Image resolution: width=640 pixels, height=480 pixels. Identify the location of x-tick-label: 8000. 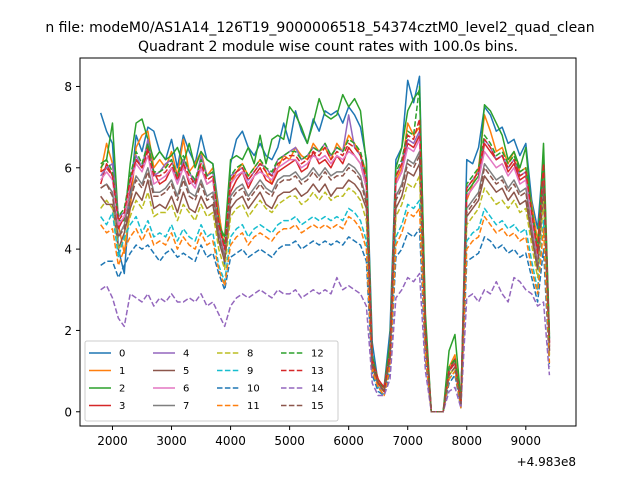
(466, 441).